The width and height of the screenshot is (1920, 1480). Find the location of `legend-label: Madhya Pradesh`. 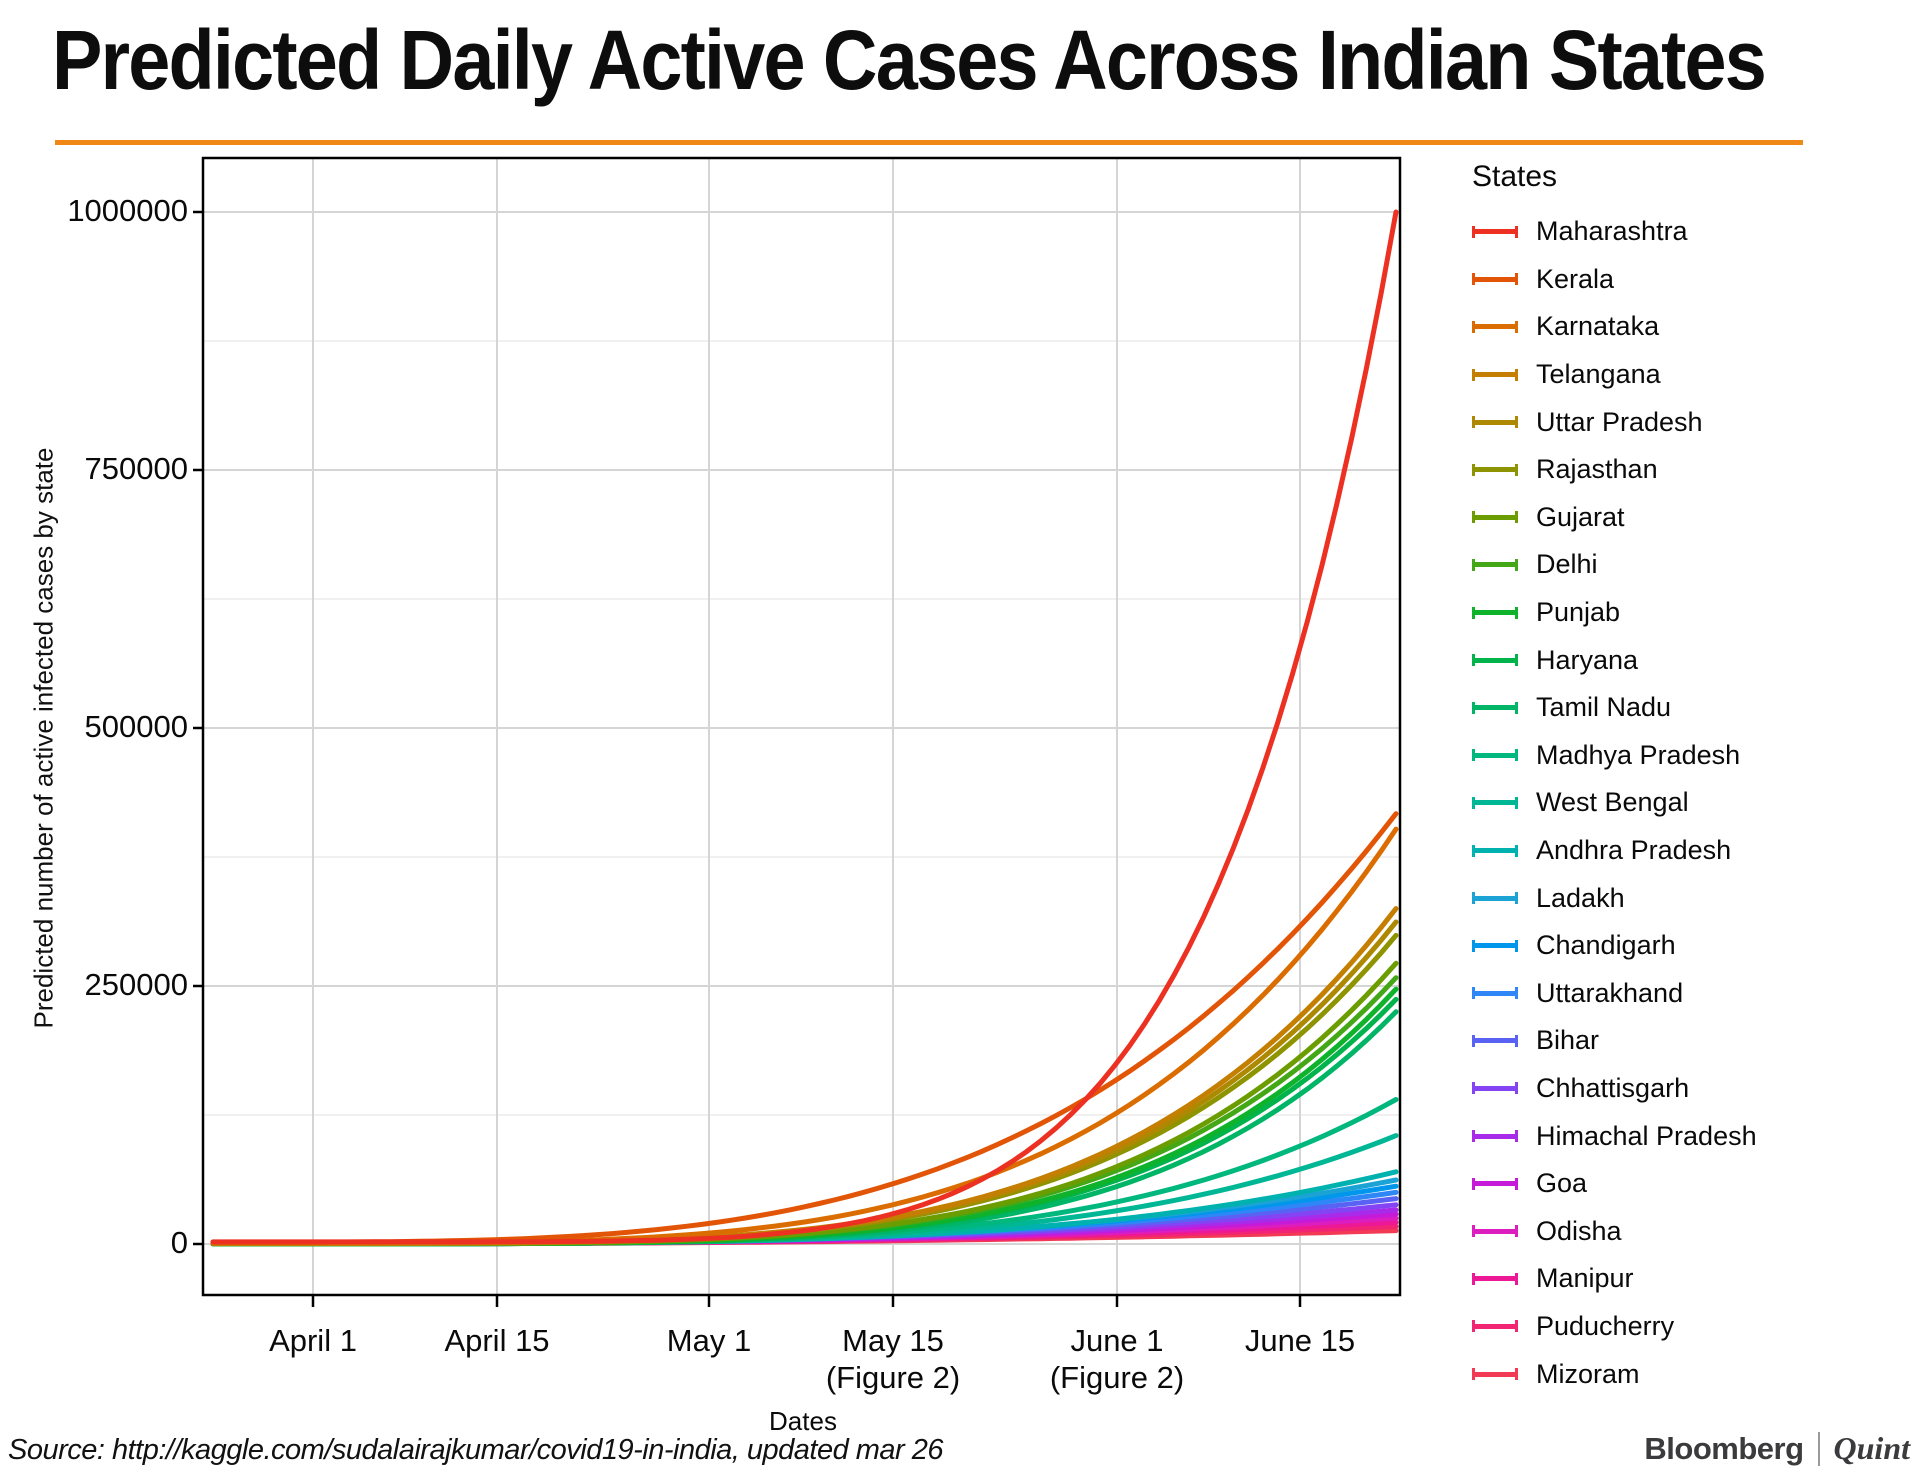

legend-label: Madhya Pradesh is located at coordinates (1638, 754).